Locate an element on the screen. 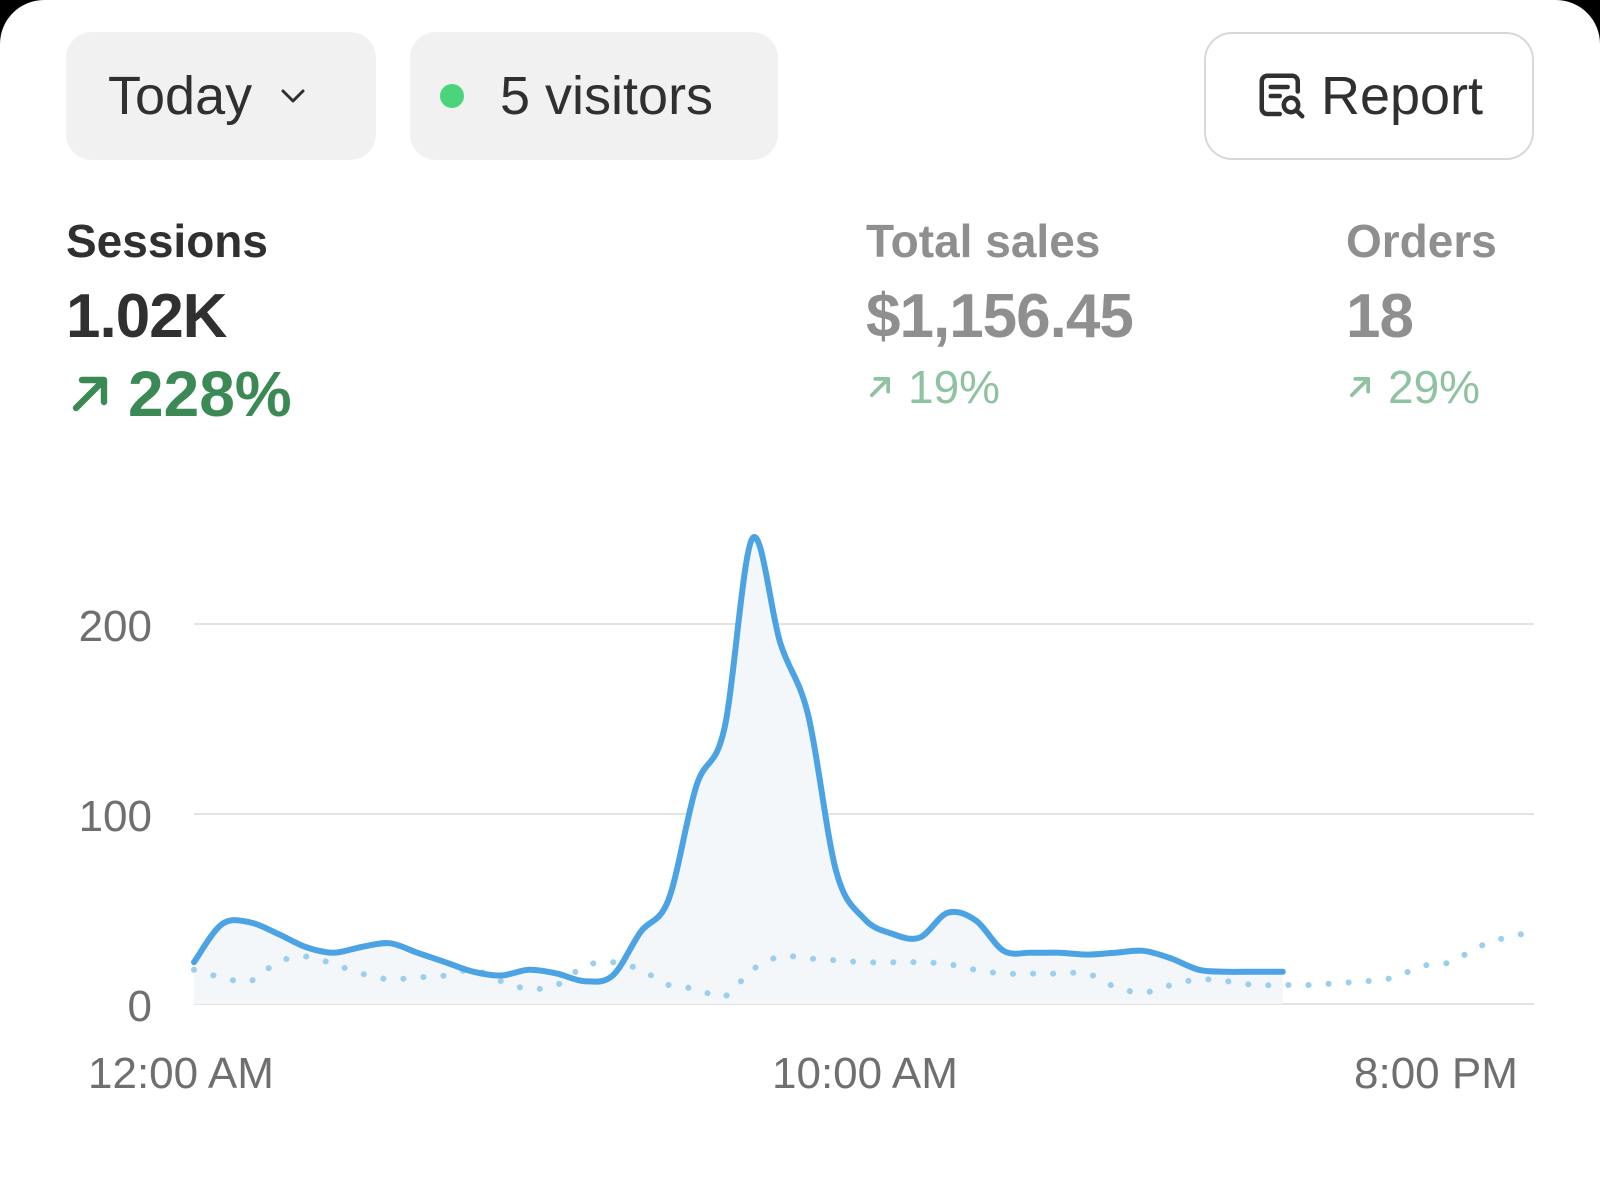  sessions-metric: Sessions 1.02K 228% is located at coordinates (179, 322).